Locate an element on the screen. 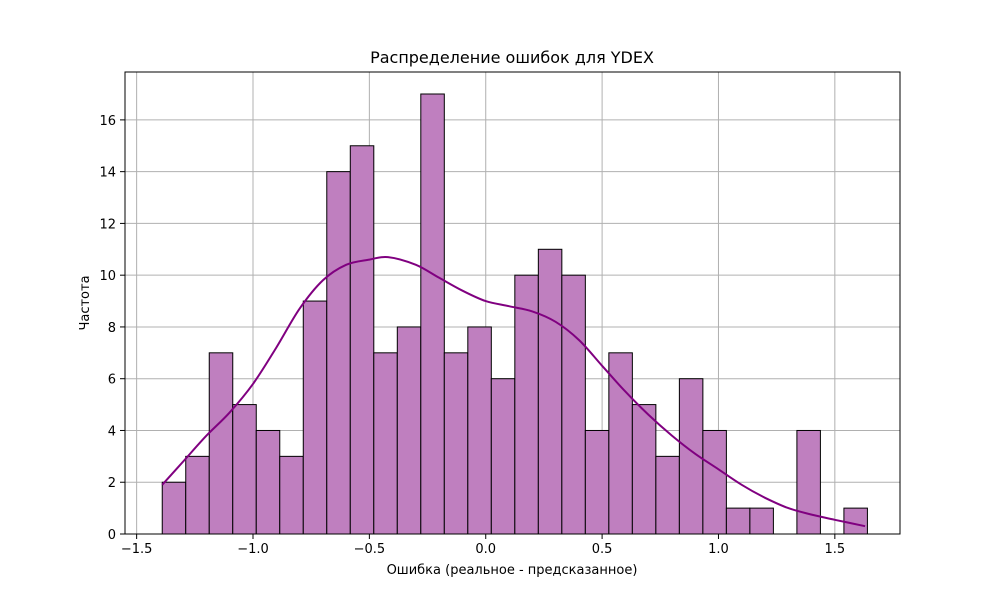  x-tick-label: 1.0 is located at coordinates (718, 549).